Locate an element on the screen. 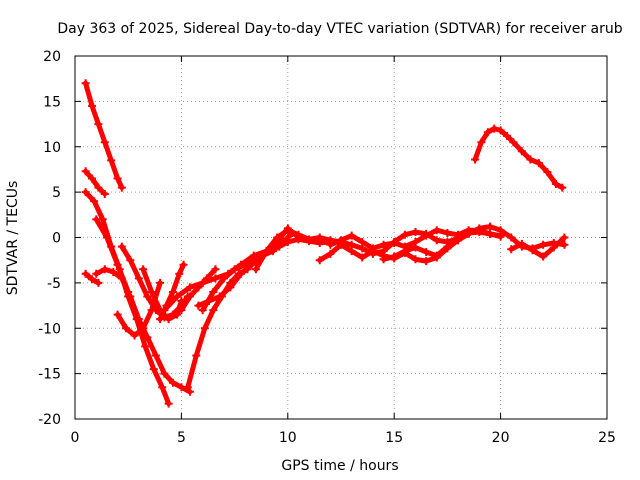 The image size is (640, 480). y-tick-label: -5 is located at coordinates (54, 284).